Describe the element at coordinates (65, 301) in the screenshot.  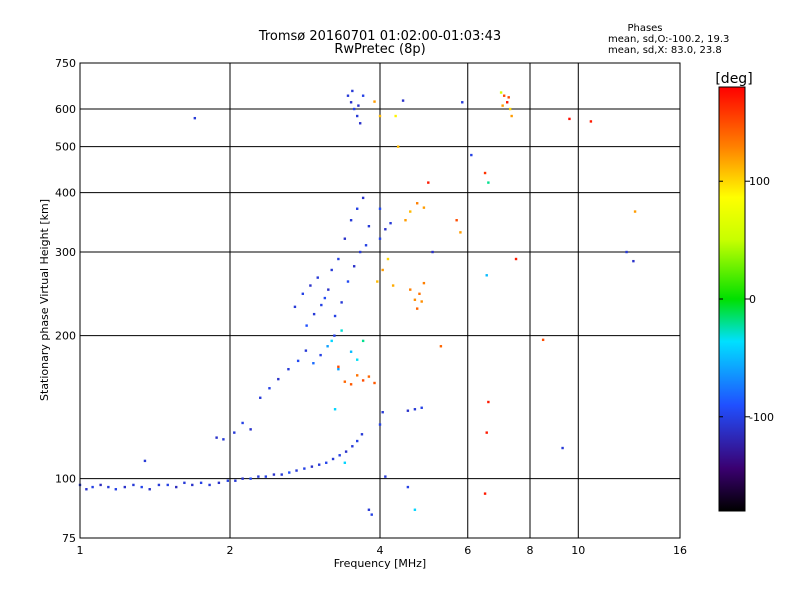
I see `y-axis-ticks: 75 100 200 300 400 500 600 750` at that location.